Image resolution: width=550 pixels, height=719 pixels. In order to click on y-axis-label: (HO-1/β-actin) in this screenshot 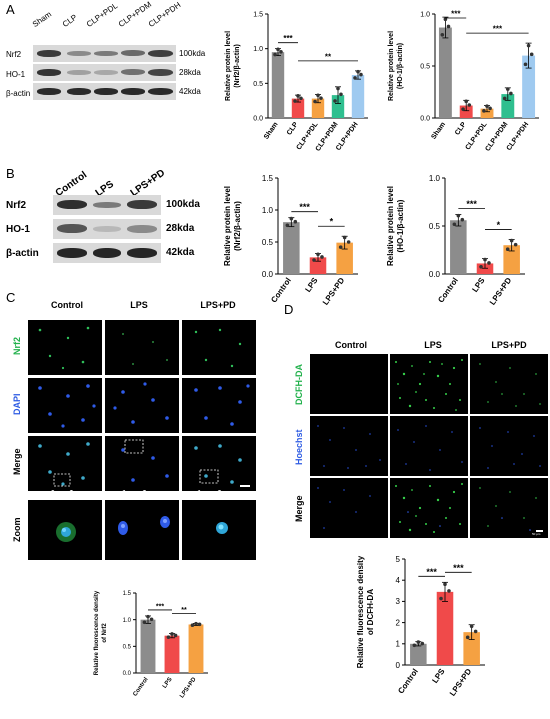, I will do `click(400, 66)`.